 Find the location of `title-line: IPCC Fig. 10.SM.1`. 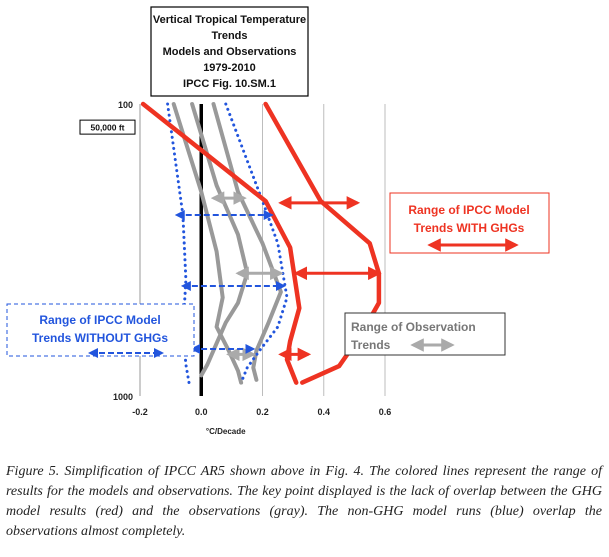

title-line: IPCC Fig. 10.SM.1 is located at coordinates (229, 84).